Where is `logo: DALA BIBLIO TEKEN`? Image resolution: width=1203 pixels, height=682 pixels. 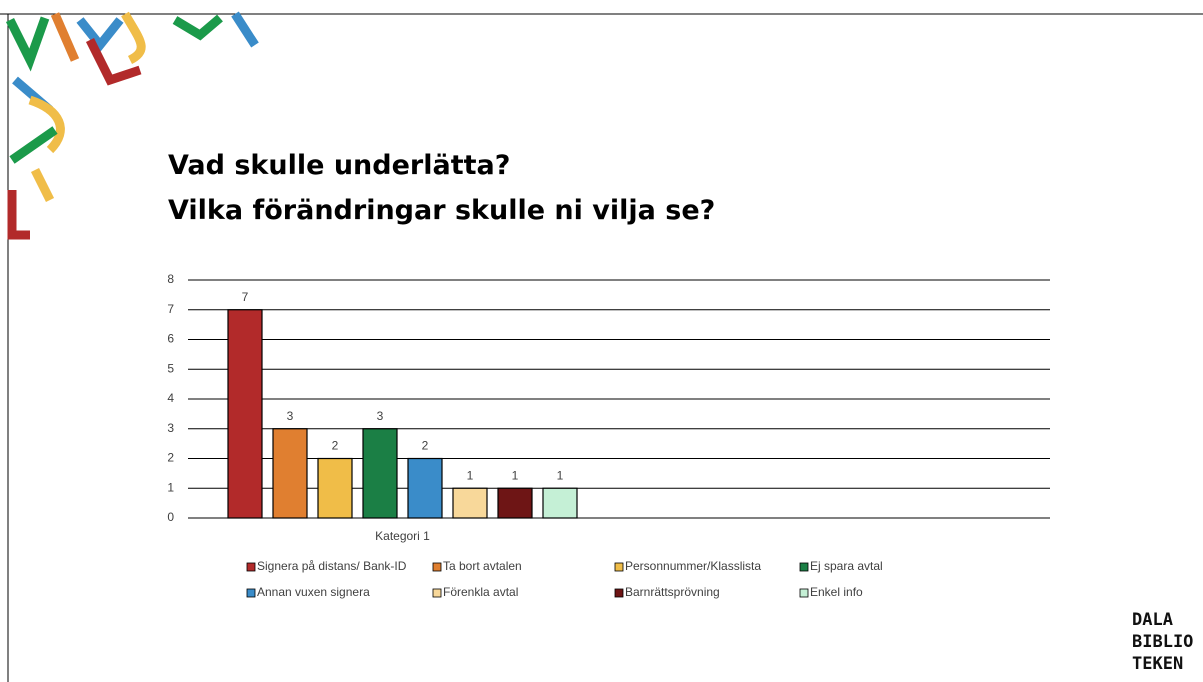
logo: DALA BIBLIO TEKEN is located at coordinates (1162, 644).